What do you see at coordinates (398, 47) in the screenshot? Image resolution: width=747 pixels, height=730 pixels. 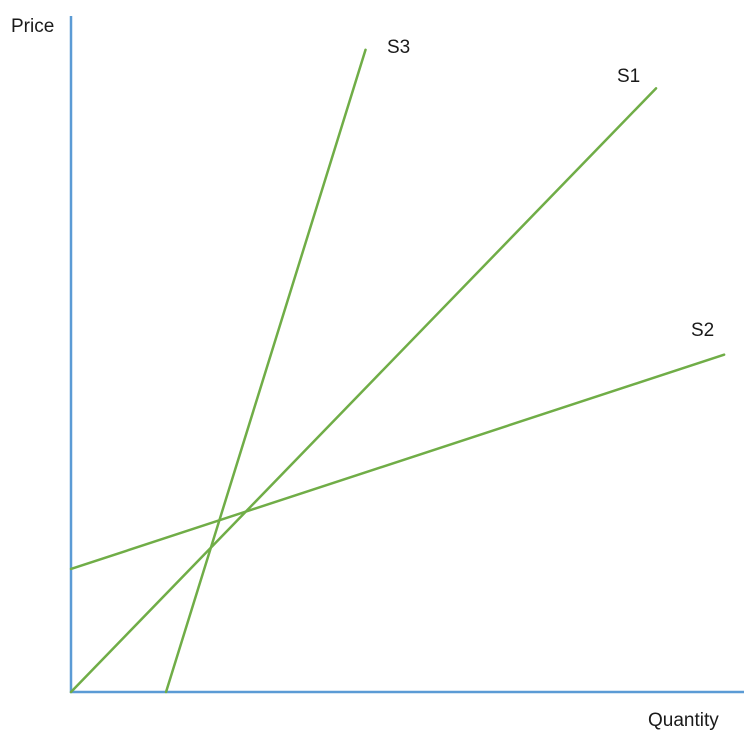 I see `series-label-s3: S3` at bounding box center [398, 47].